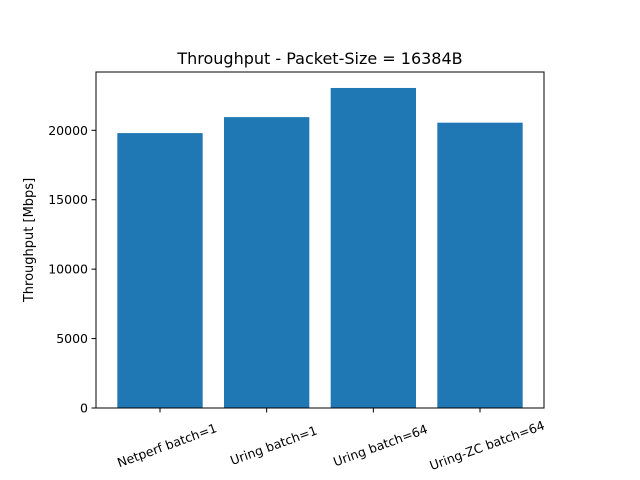 The height and width of the screenshot is (480, 640). I want to click on y-ticks-group: 0 5000 10000 15000 20000, so click(72, 269).